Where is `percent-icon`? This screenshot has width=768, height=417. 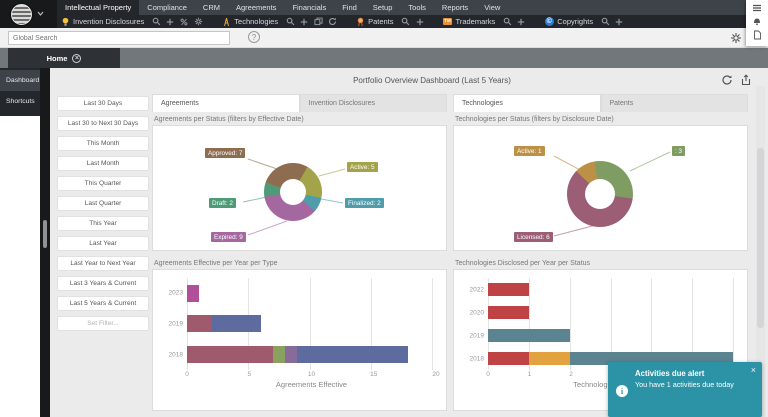 percent-icon is located at coordinates (184, 22).